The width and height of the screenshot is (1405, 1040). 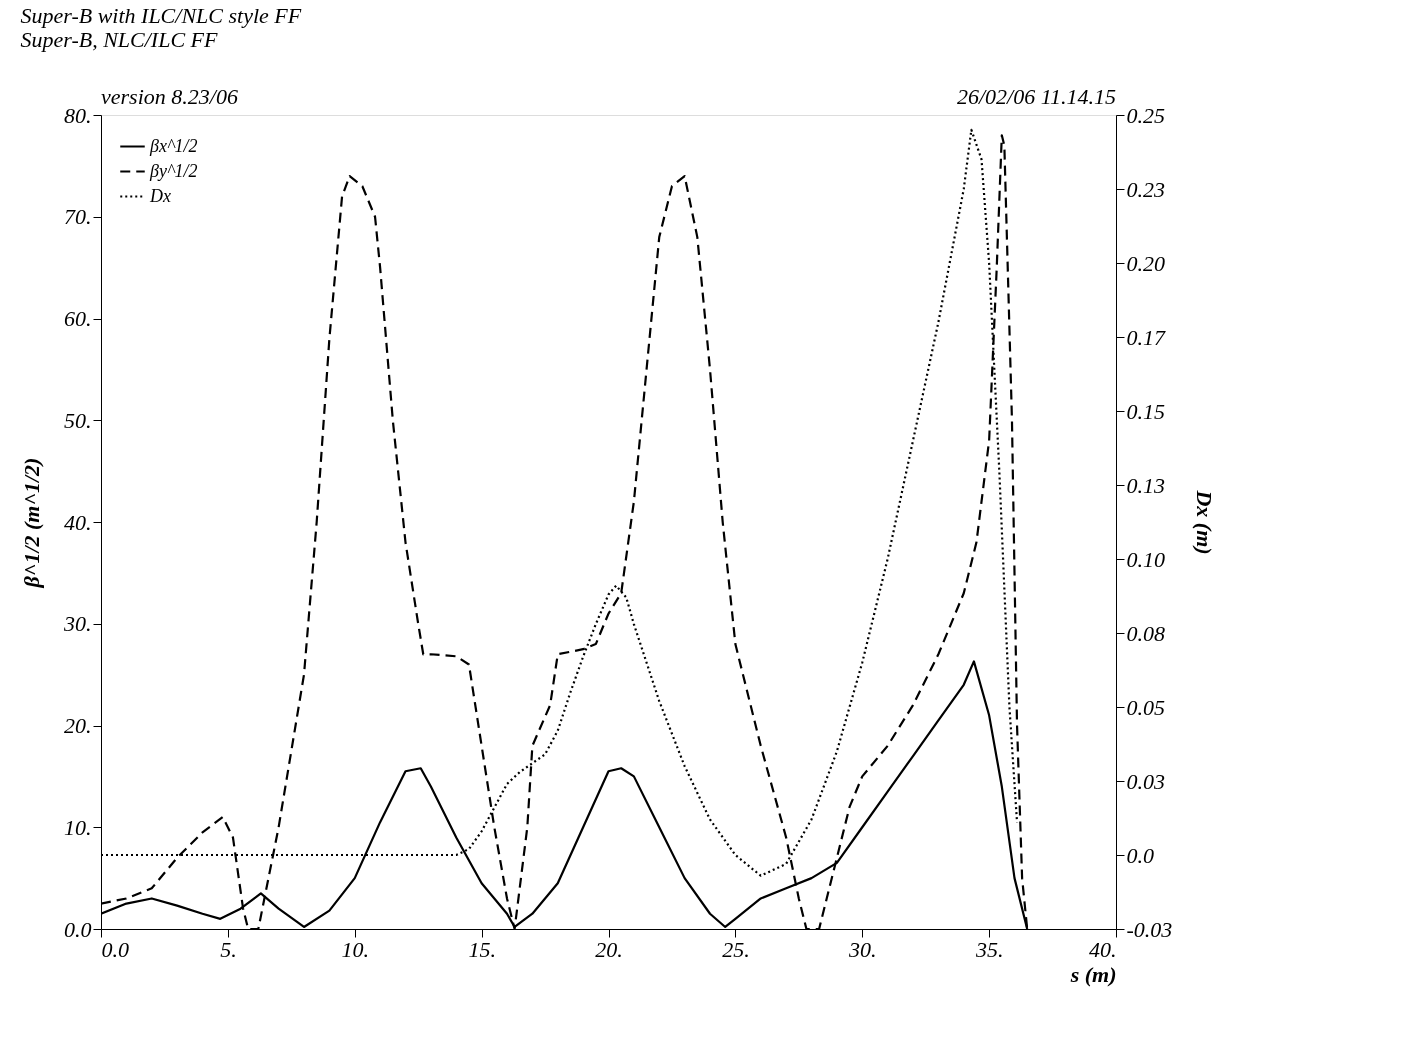 What do you see at coordinates (115, 949) in the screenshot?
I see `x-tick-label: 0.0` at bounding box center [115, 949].